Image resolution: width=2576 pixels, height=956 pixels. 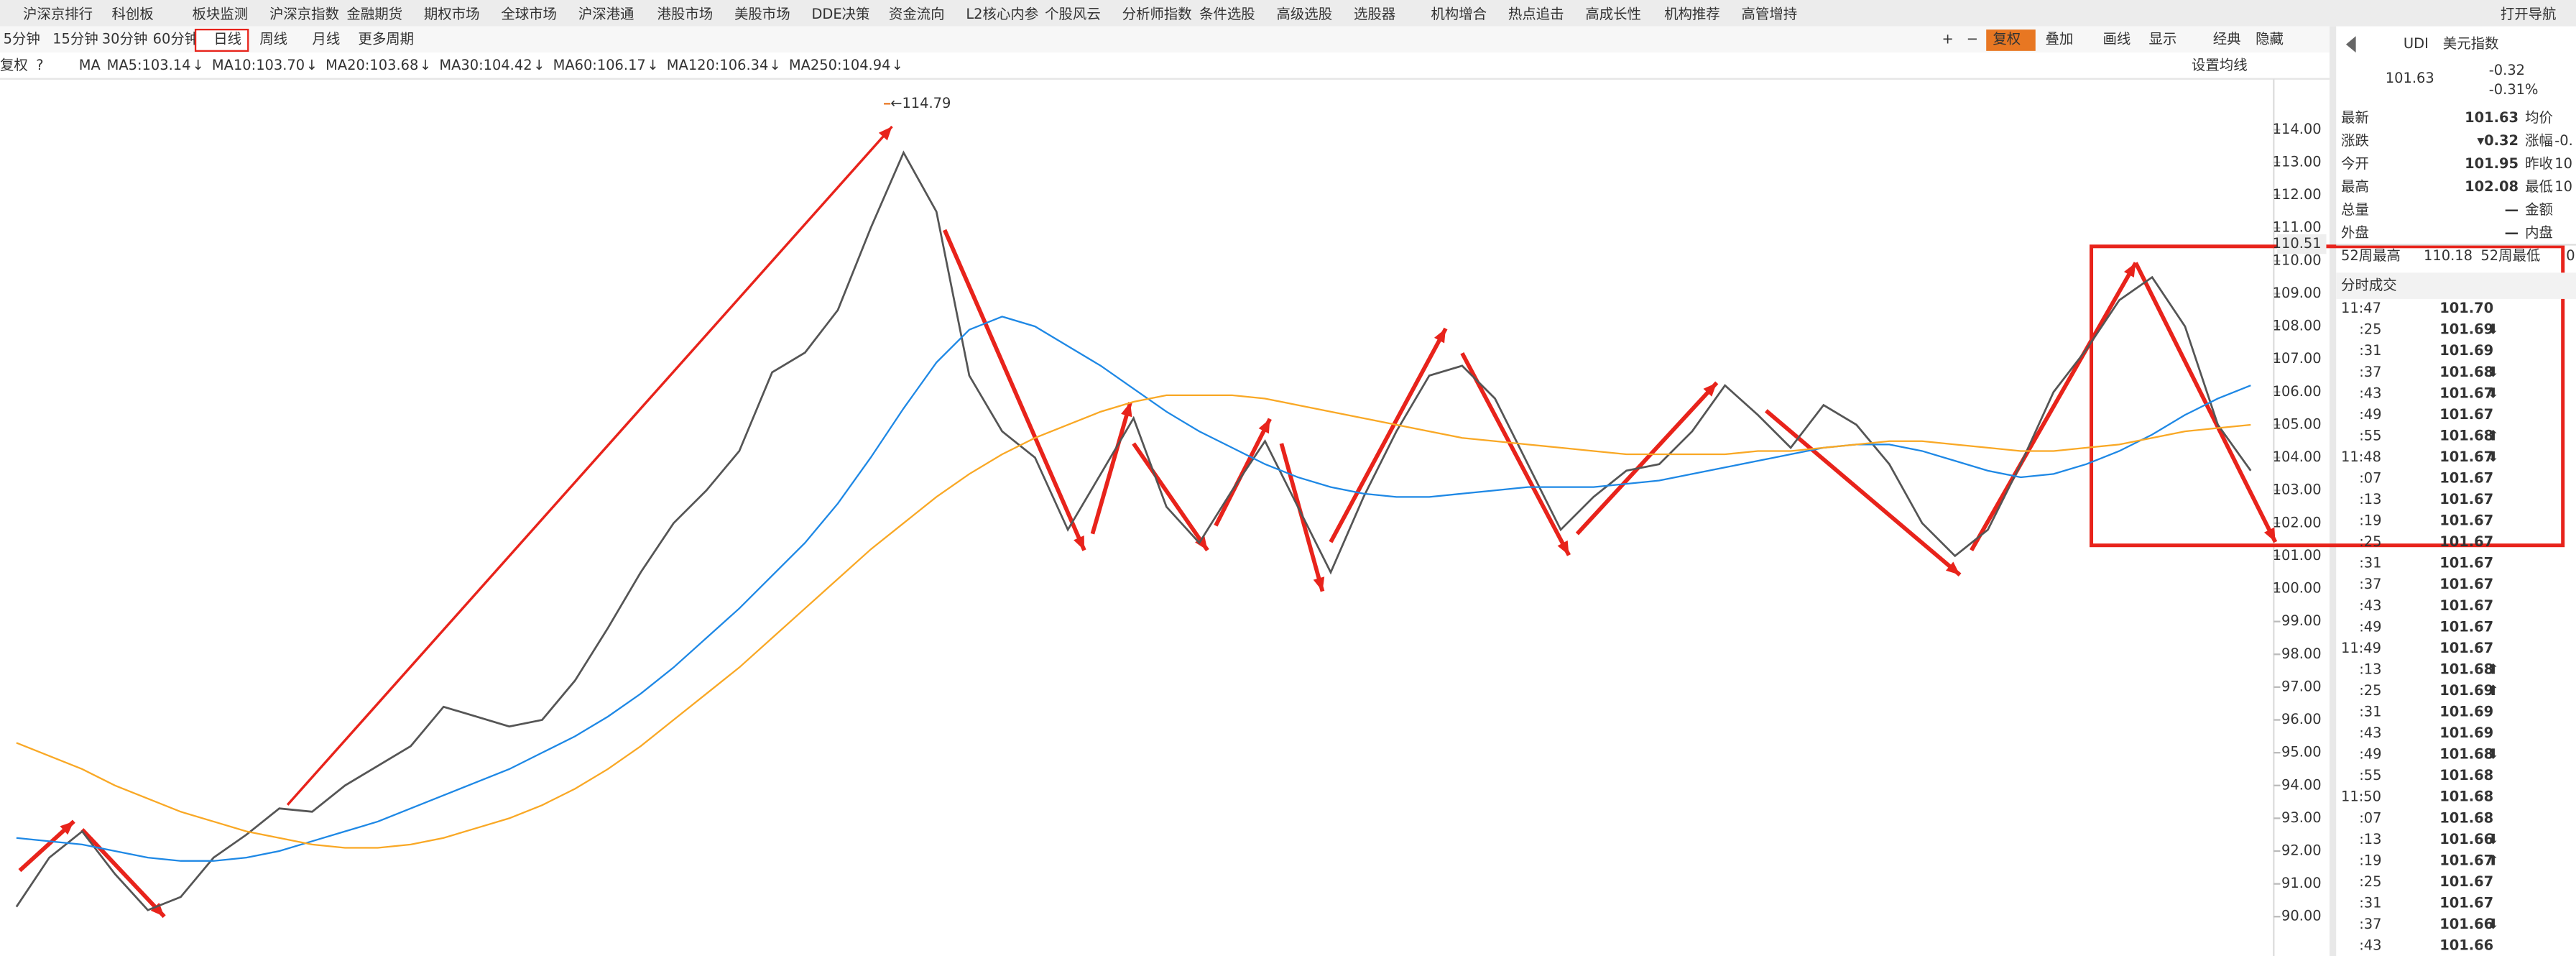 What do you see at coordinates (2270, 38) in the screenshot?
I see `tool-button: 隐藏` at bounding box center [2270, 38].